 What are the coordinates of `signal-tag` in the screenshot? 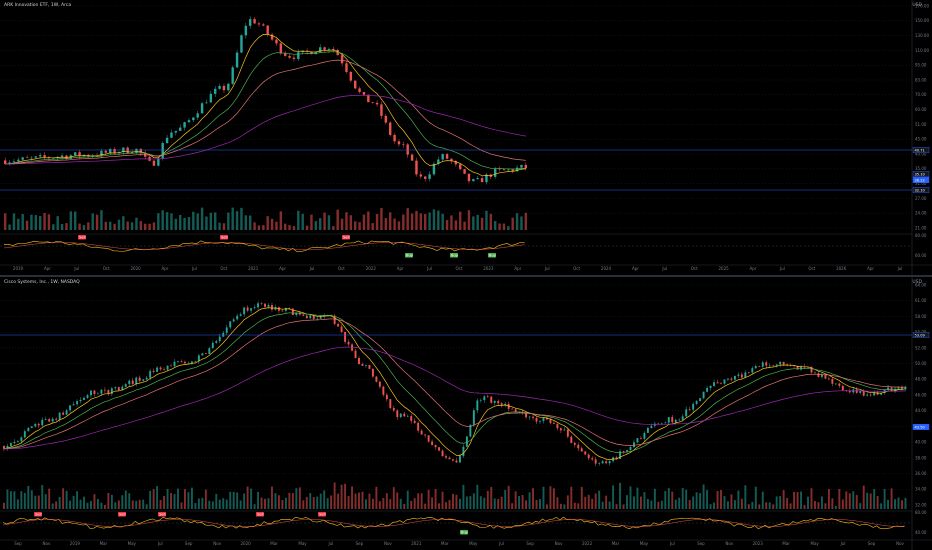 It's located at (260, 514).